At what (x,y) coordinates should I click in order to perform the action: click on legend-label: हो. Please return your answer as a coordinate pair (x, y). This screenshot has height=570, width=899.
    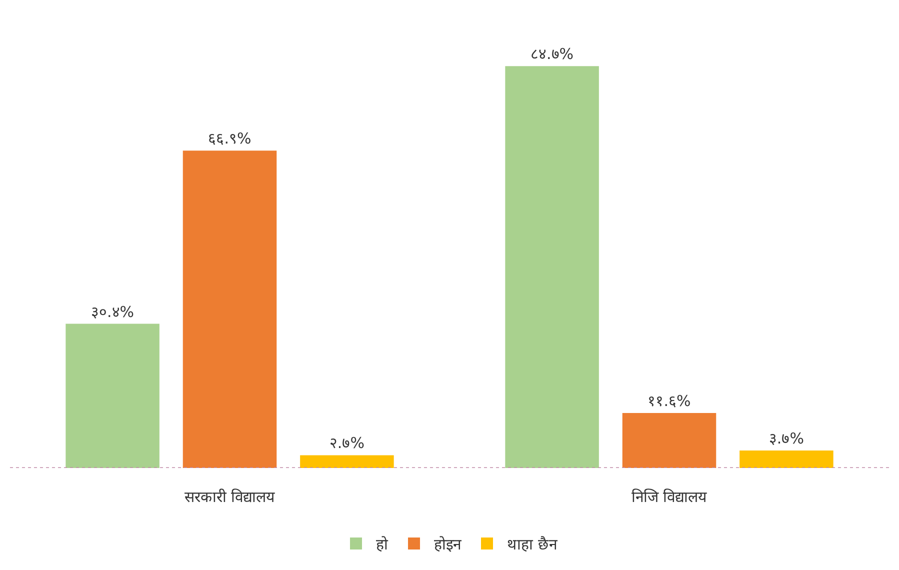
    Looking at the image, I should click on (382, 544).